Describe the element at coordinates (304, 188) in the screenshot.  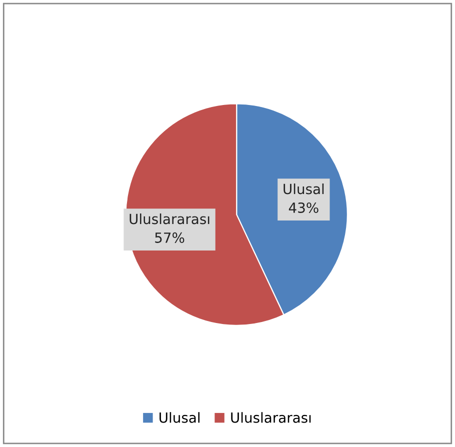
I see `slice-label: Ulusal` at that location.